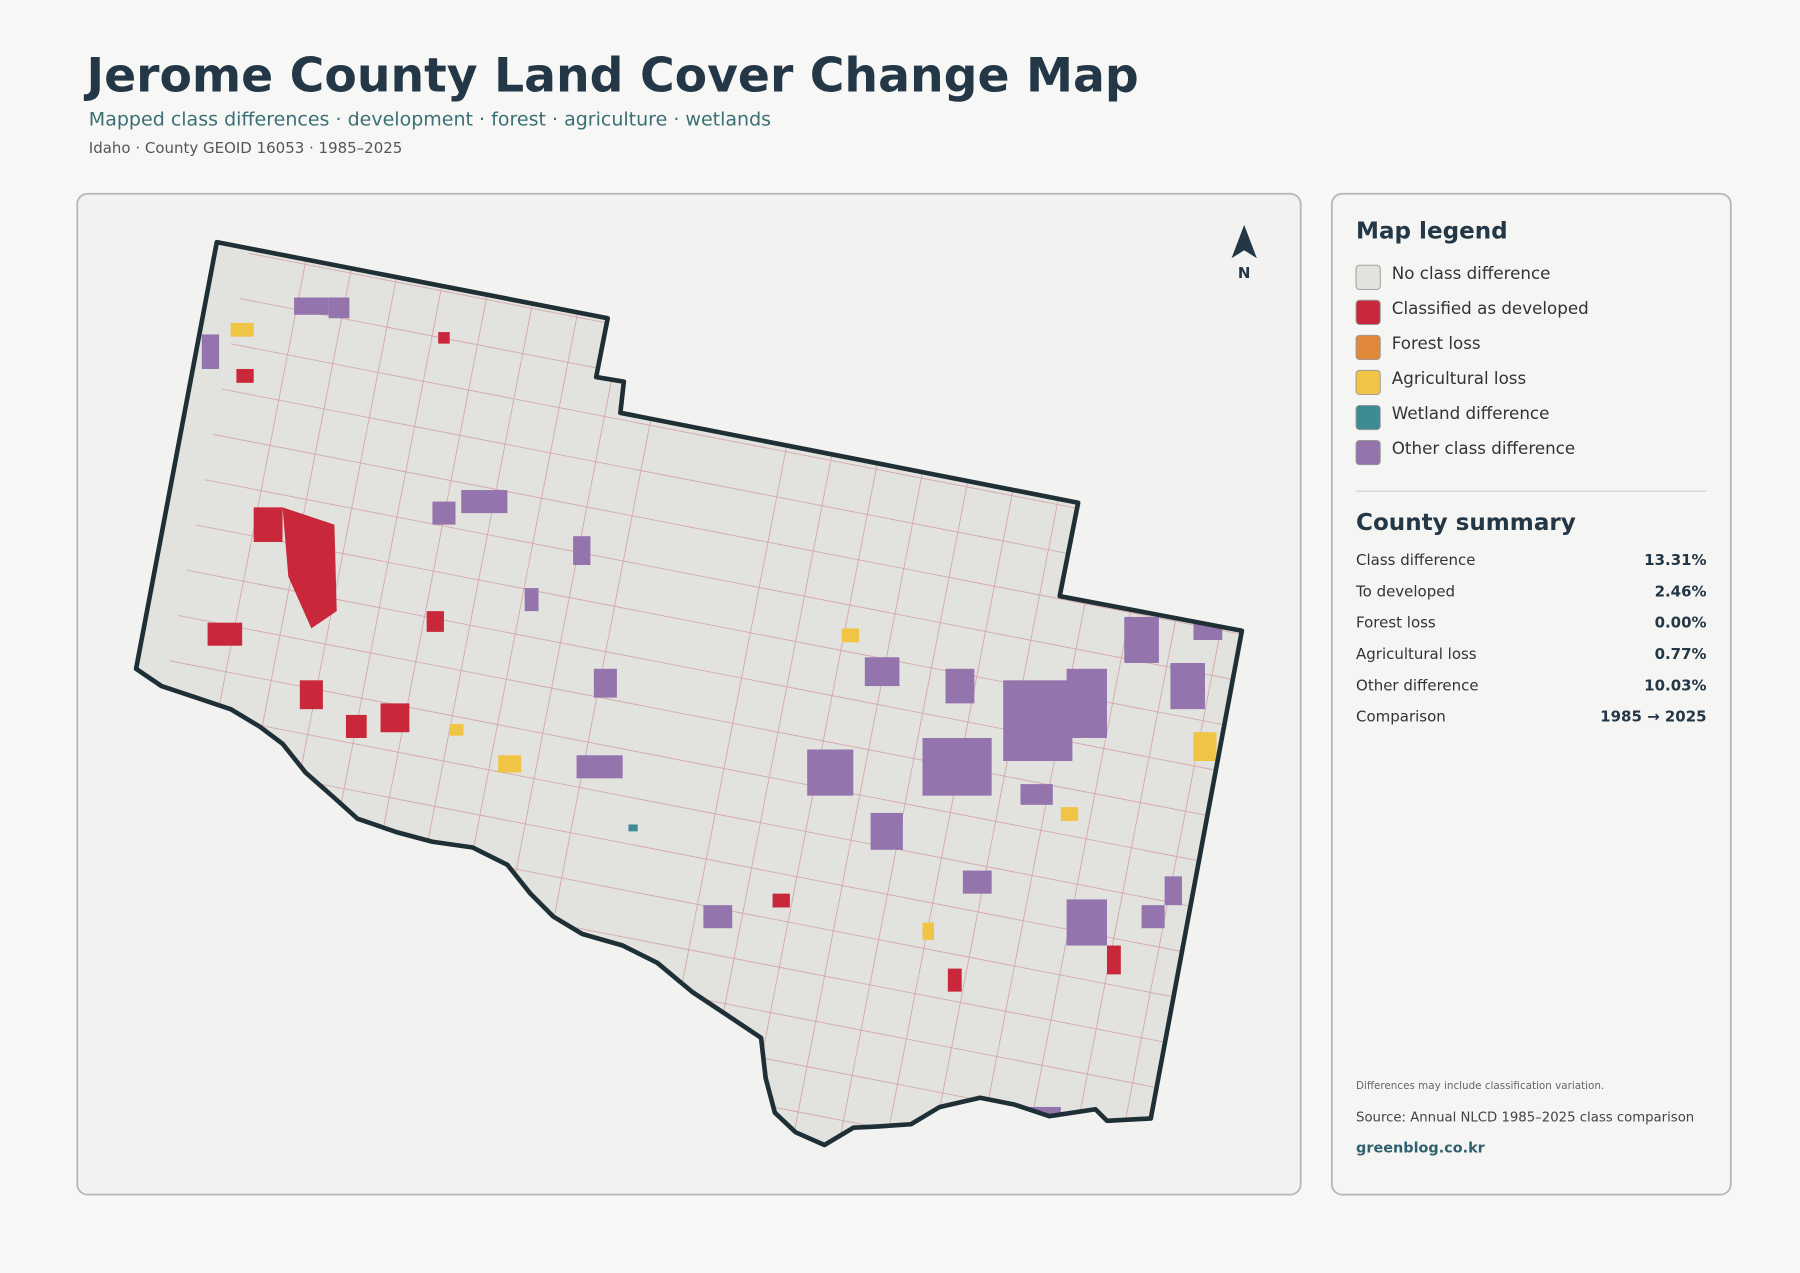 This screenshot has height=1273, width=1800. Describe the element at coordinates (1415, 560) in the screenshot. I see `summary-label: Class difference` at that location.